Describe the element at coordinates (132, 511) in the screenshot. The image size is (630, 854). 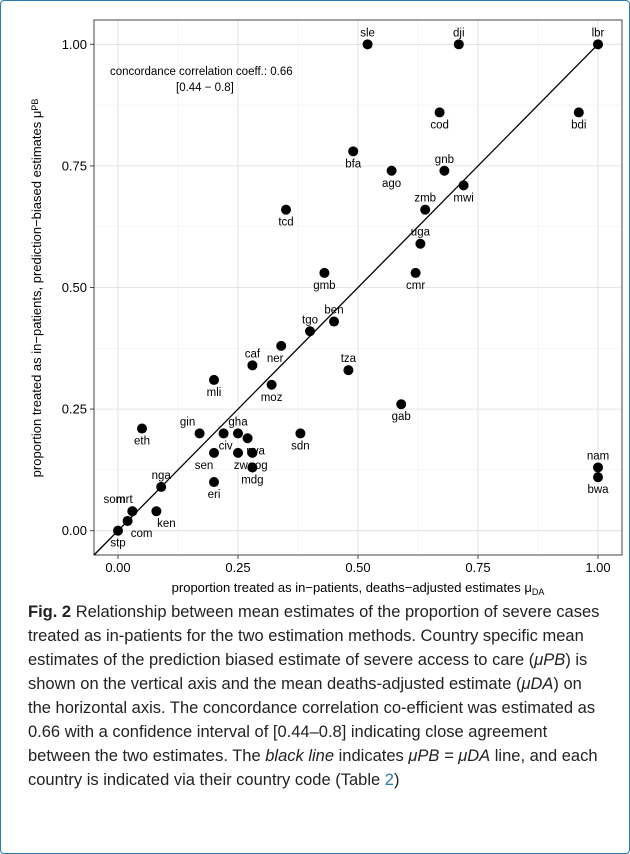
I see `point-som` at that location.